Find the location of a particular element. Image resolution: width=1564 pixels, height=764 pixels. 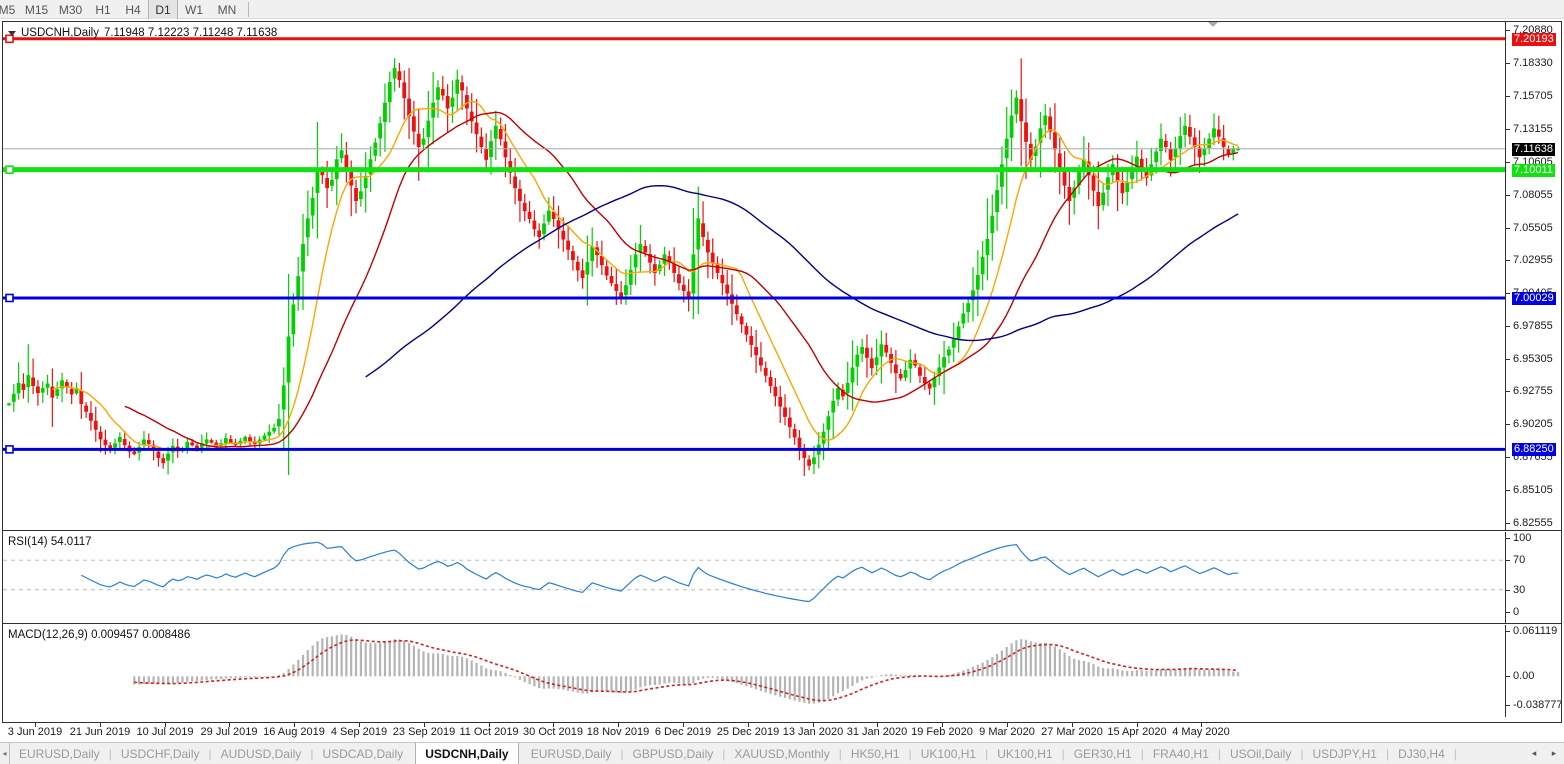

symbol-timeframe-label: USDCNH,Daily is located at coordinates (60, 33).